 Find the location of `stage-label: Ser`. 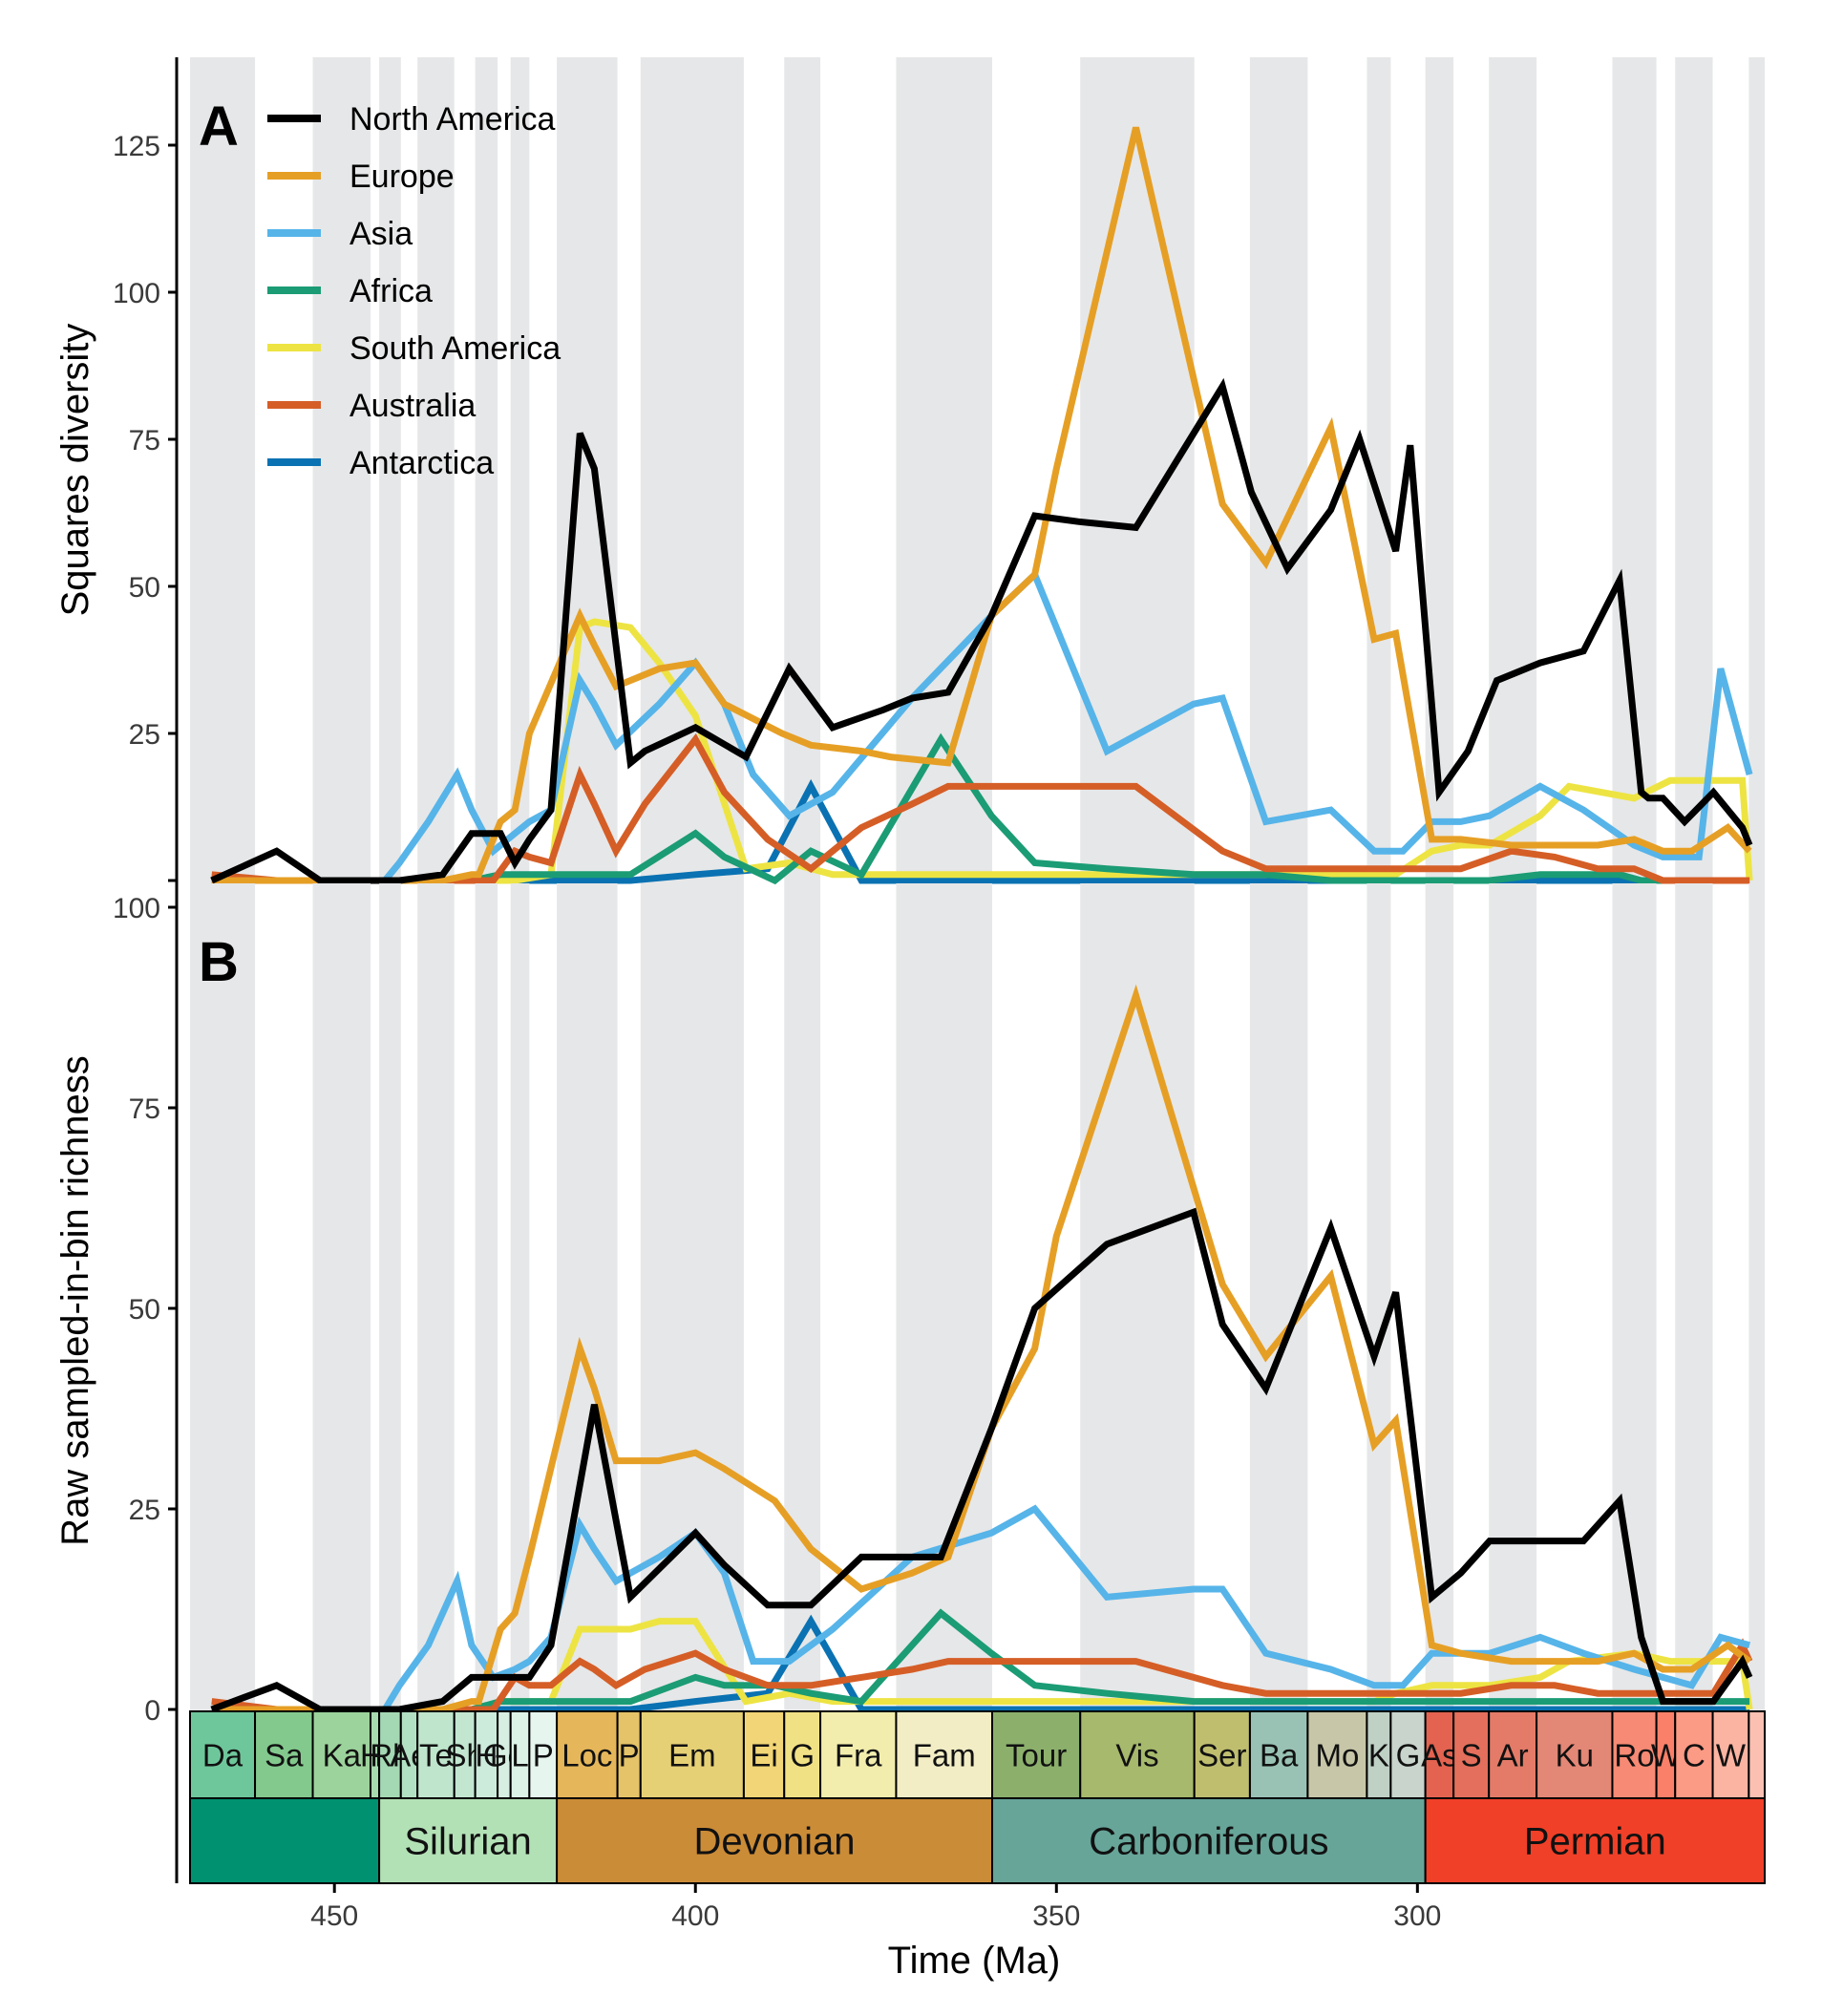

stage-label: Ser is located at coordinates (1221, 1755).